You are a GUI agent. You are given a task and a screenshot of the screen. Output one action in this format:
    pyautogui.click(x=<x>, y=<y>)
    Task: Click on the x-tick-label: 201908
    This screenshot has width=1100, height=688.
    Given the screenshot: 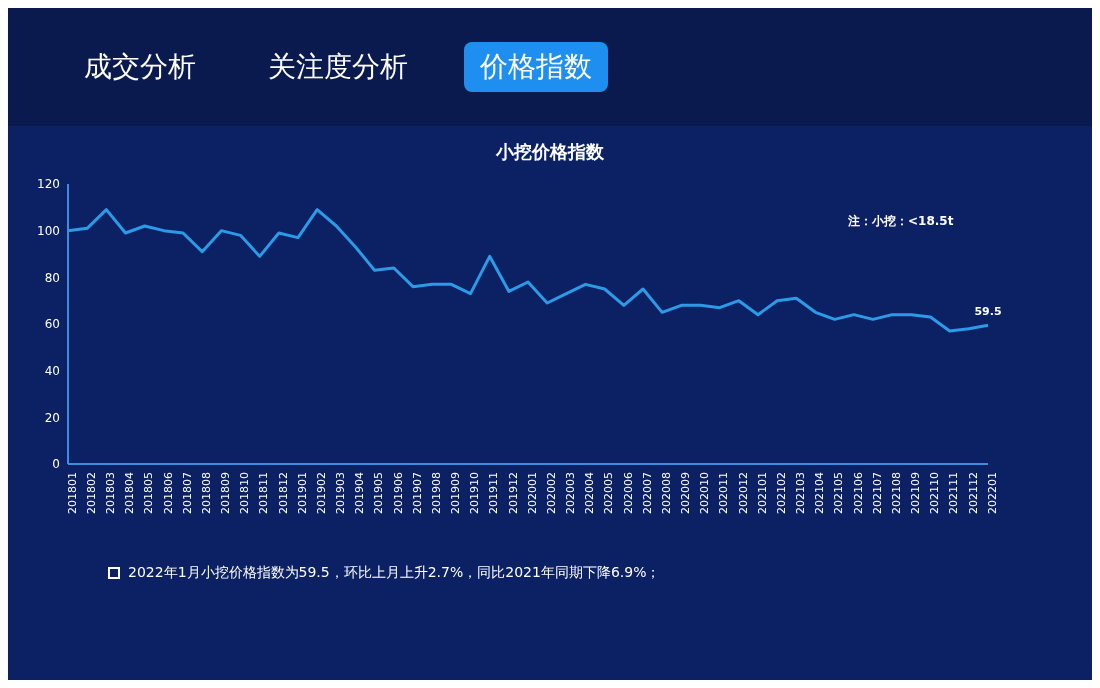 What is the action you would take?
    pyautogui.click(x=436, y=493)
    